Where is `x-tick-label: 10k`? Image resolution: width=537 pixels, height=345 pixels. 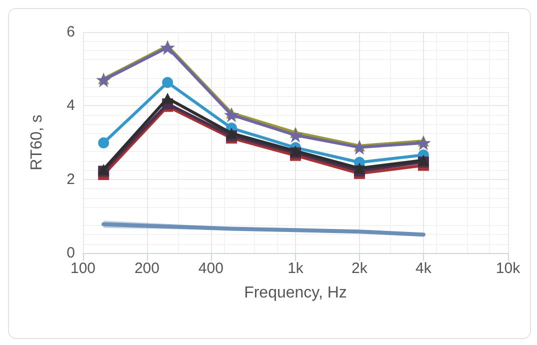
x-tick-label: 10k is located at coordinates (508, 268).